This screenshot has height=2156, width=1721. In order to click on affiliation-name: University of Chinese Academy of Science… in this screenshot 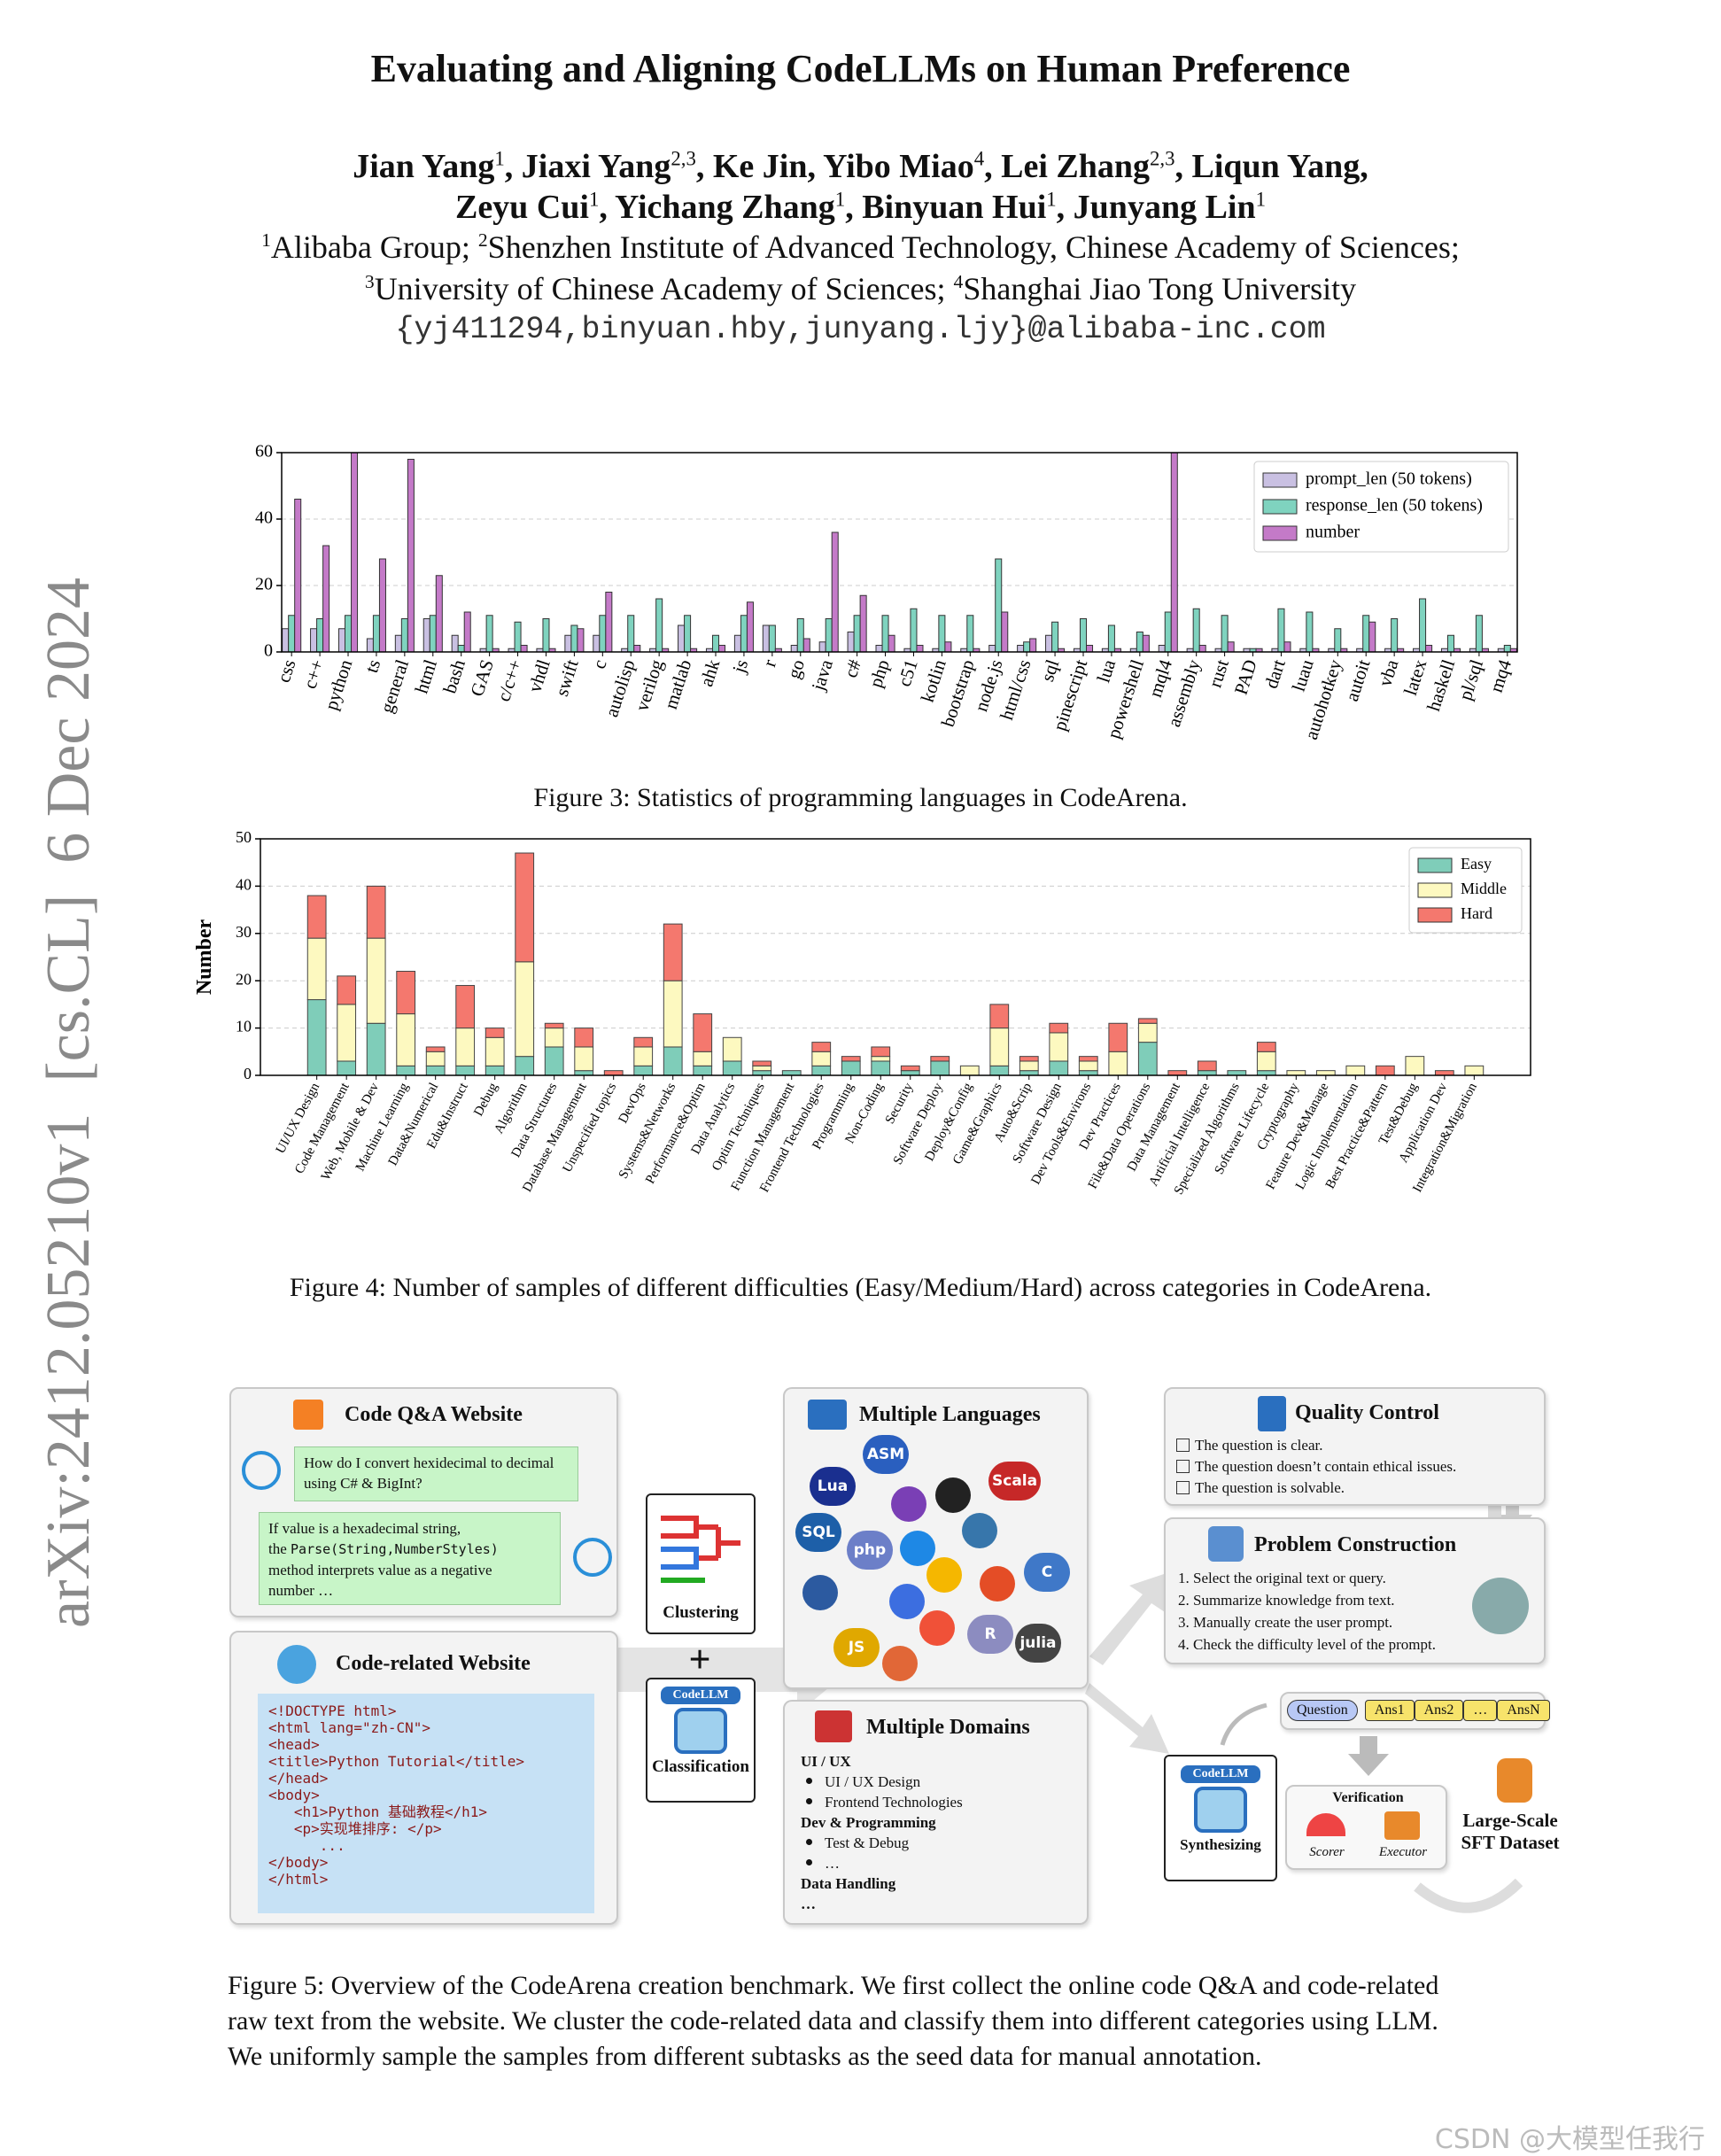, I will do `click(664, 288)`.